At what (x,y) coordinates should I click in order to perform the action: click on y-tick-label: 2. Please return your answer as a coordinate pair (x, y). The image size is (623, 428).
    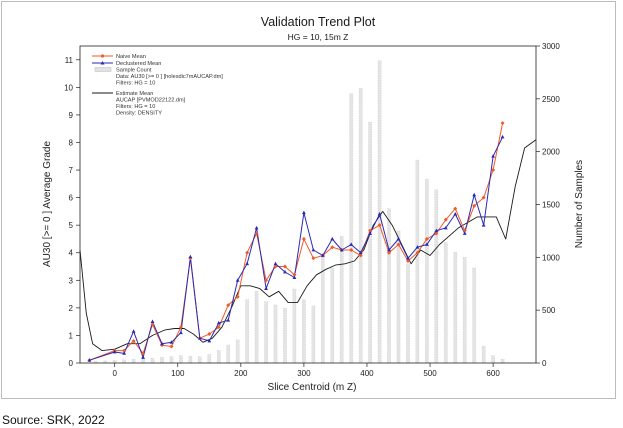
    Looking at the image, I should click on (71, 308).